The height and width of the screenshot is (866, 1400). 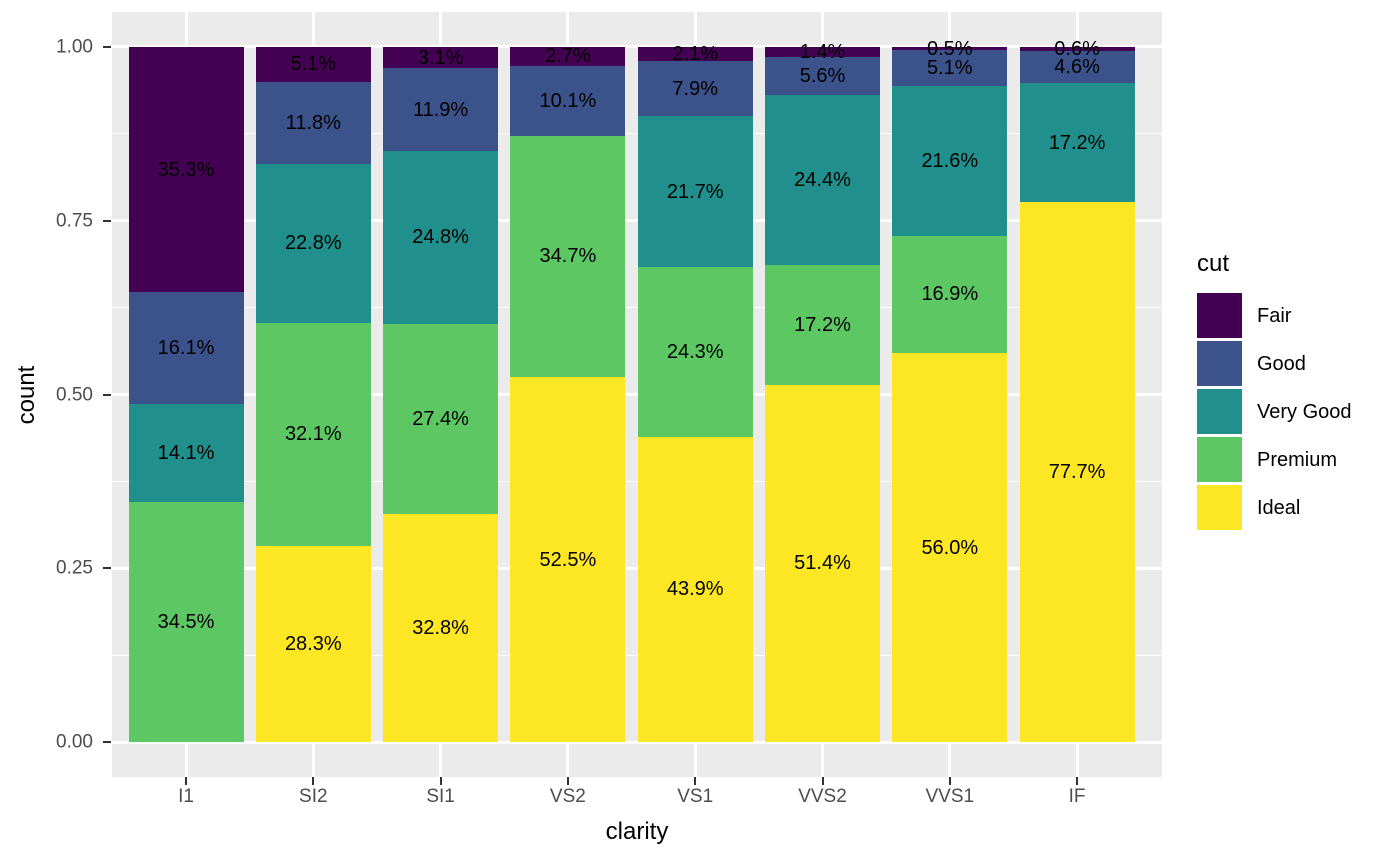 I want to click on bar-label: 56.0%, so click(x=950, y=547).